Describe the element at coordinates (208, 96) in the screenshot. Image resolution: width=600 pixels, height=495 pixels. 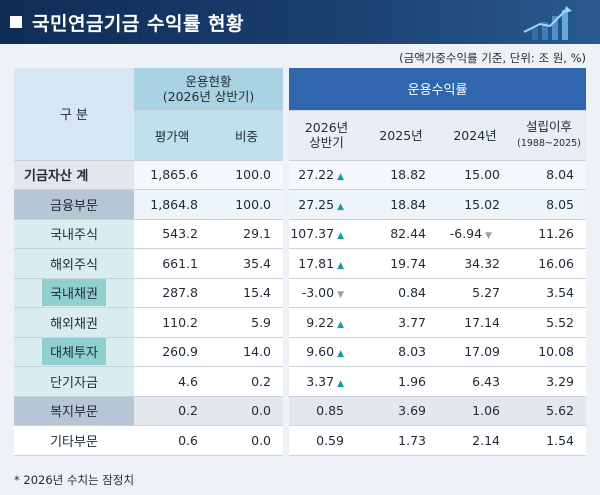
I see `header-status-period: (2026년 상반기)` at that location.